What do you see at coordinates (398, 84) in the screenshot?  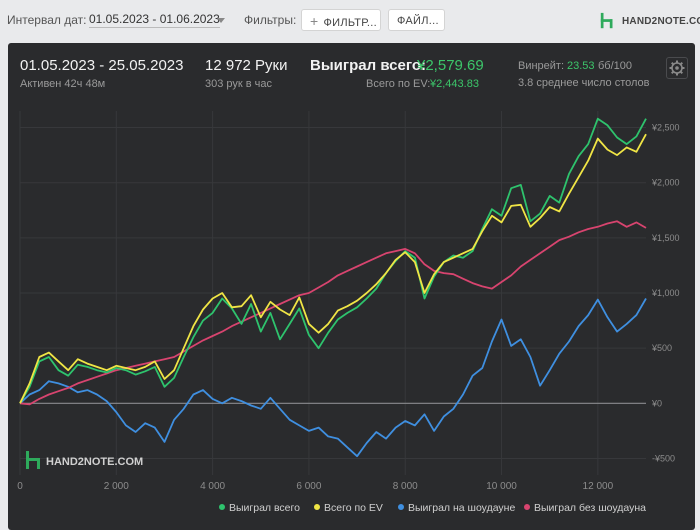 I see `ev-label: Всего по EV:` at bounding box center [398, 84].